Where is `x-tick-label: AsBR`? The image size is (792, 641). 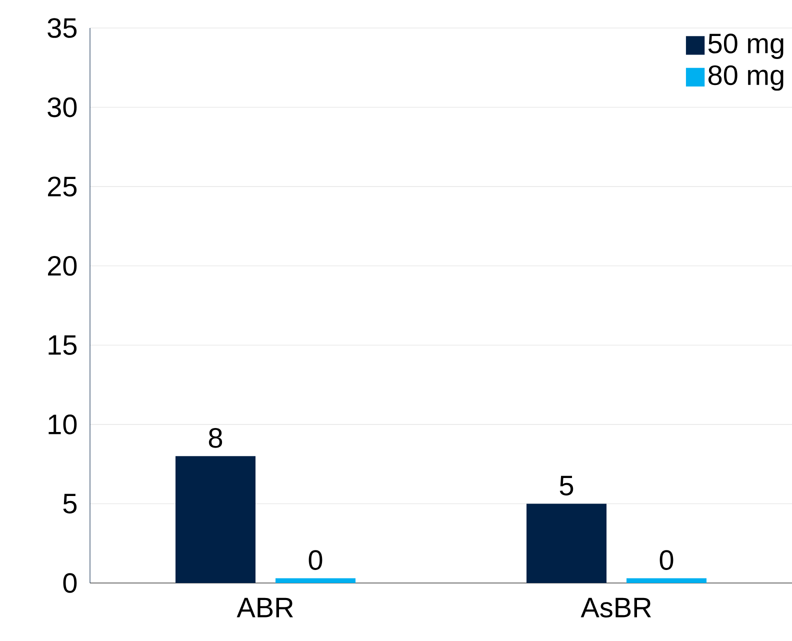 x-tick-label: AsBR is located at coordinates (615, 608).